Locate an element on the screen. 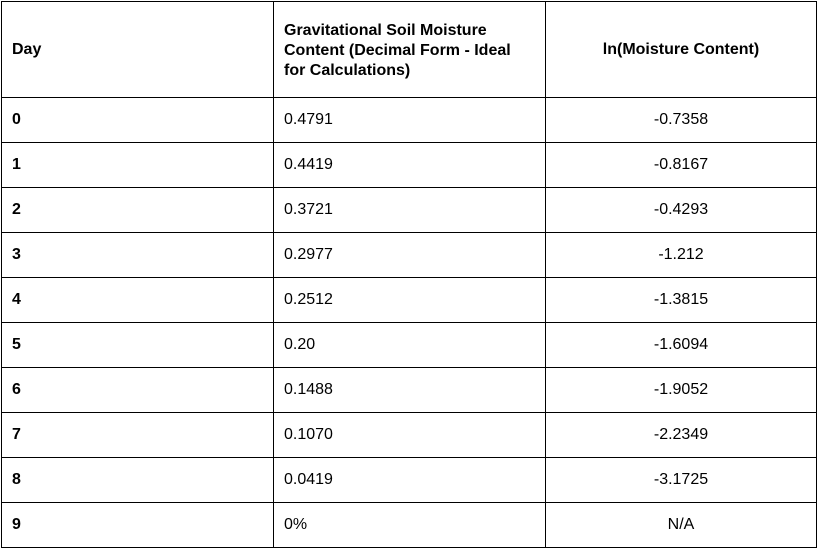 The height and width of the screenshot is (551, 817). cell-day: 9 is located at coordinates (137, 525).